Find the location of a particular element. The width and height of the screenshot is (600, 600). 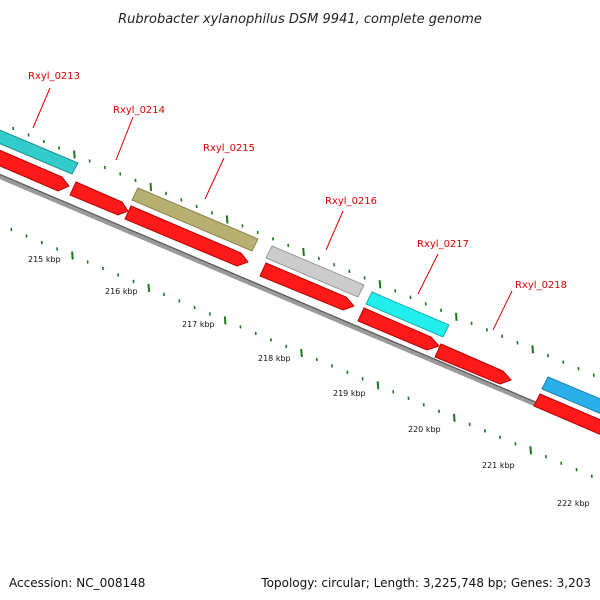

feature-bar-bright-cyan is located at coordinates (407, 314).